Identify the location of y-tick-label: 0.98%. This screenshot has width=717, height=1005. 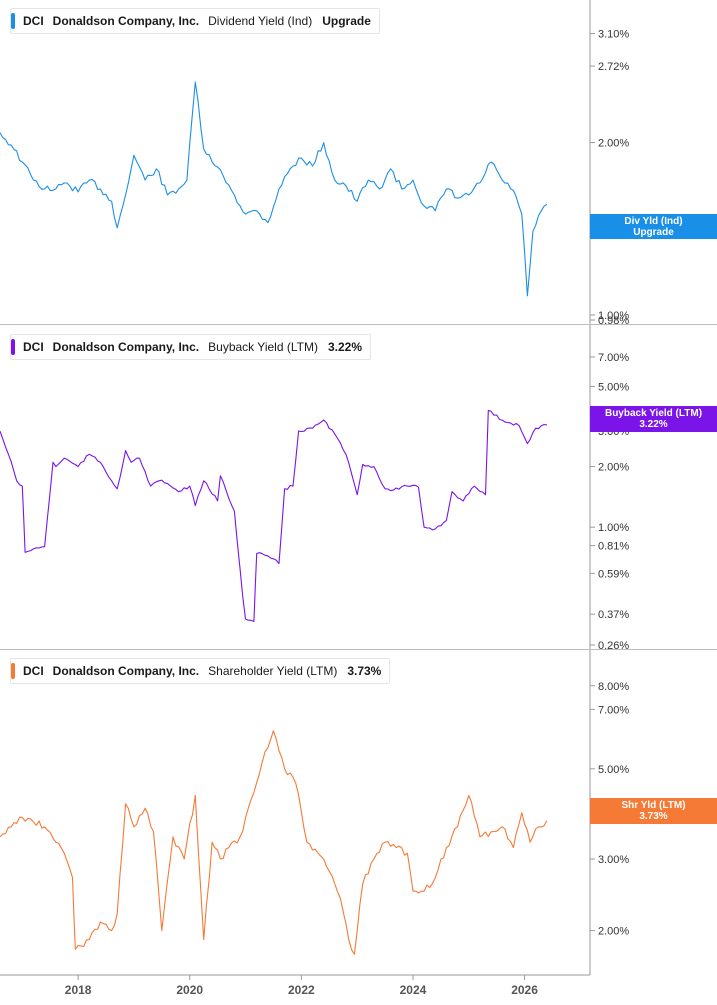
(613, 321).